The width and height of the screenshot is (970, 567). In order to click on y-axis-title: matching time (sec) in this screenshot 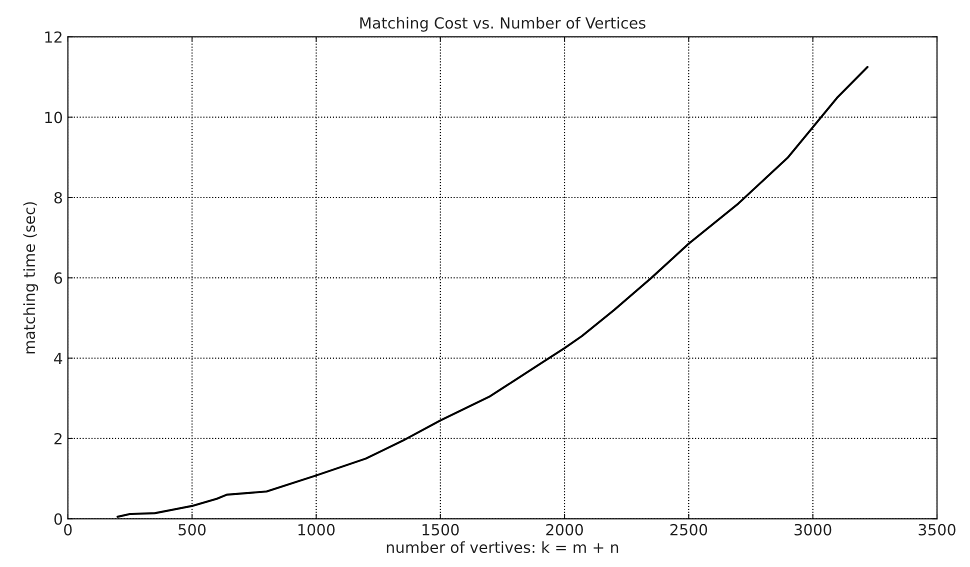, I will do `click(30, 278)`.